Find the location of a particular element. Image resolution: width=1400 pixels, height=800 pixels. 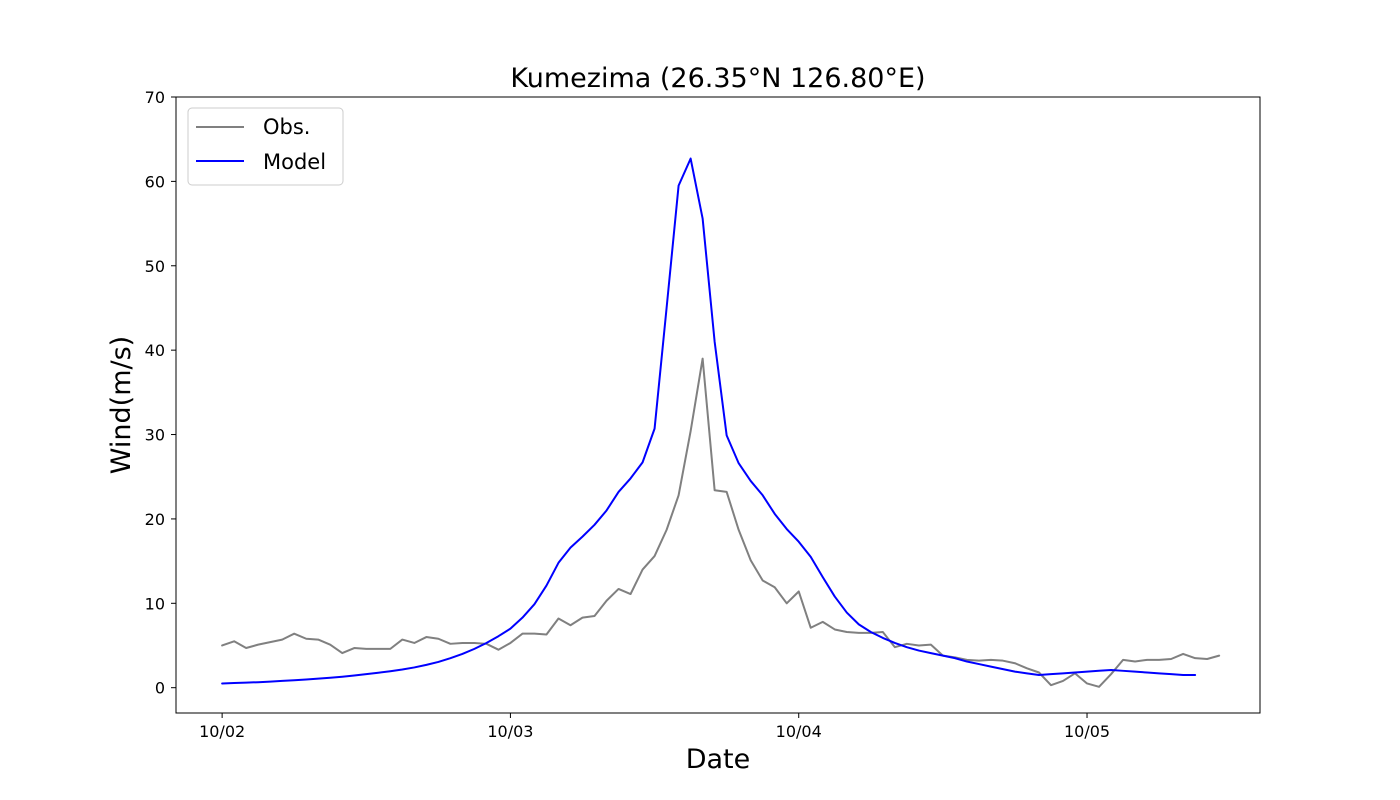

legend-label-obs: Obs. is located at coordinates (286, 127).